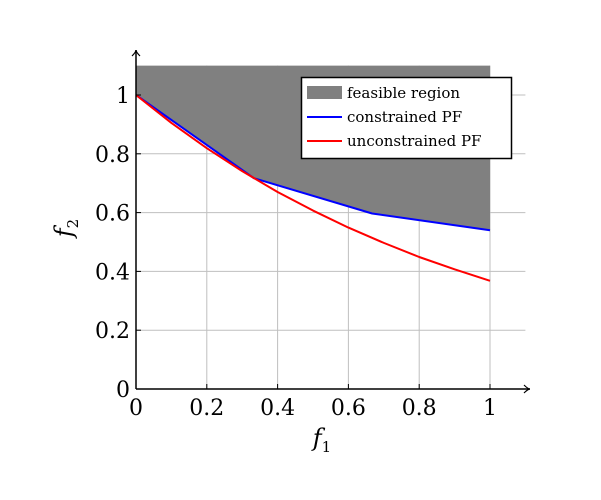  Describe the element at coordinates (66, 229) in the screenshot. I see `y-axis-label: f2` at that location.